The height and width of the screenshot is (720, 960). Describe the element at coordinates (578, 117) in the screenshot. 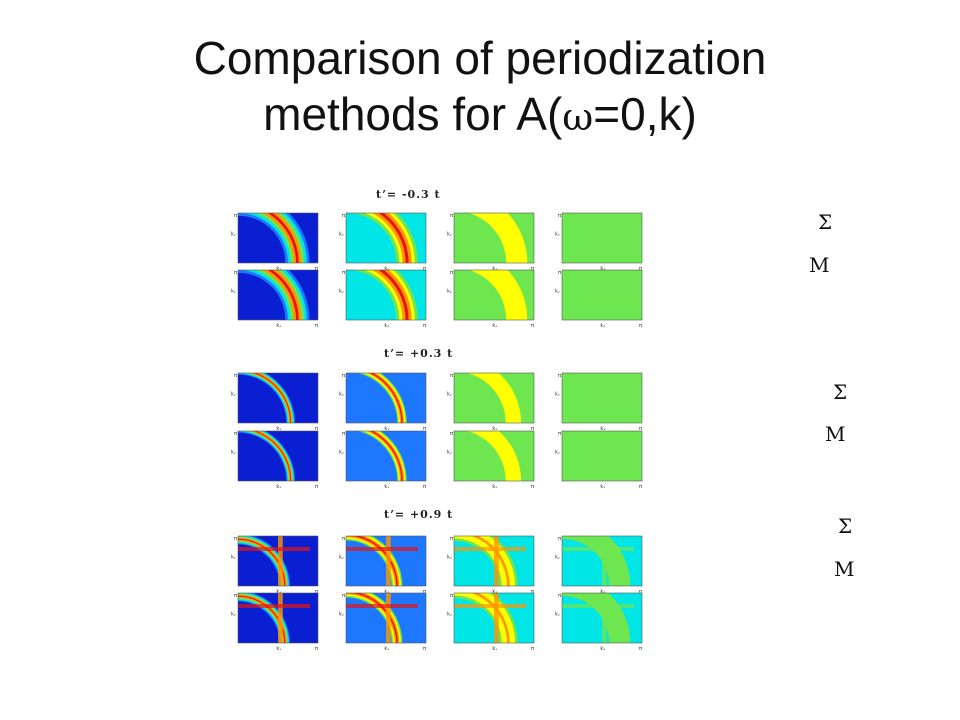

I see `omega-symbol: ω` at that location.